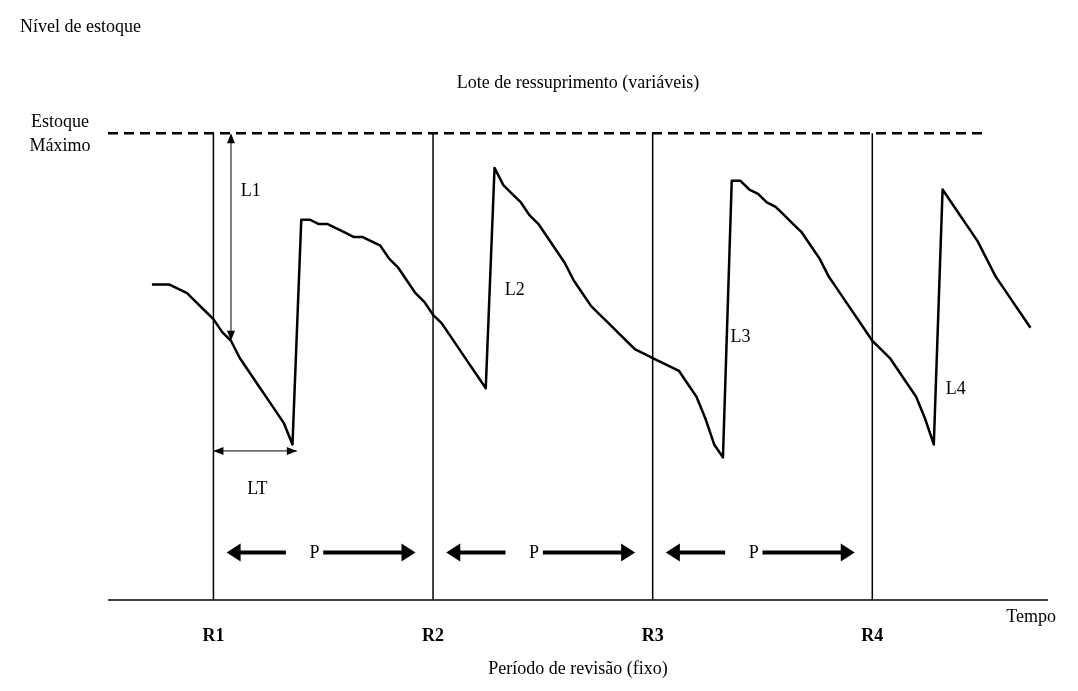 The image size is (1078, 691). What do you see at coordinates (80, 26) in the screenshot?
I see `text: Nível de estoque` at bounding box center [80, 26].